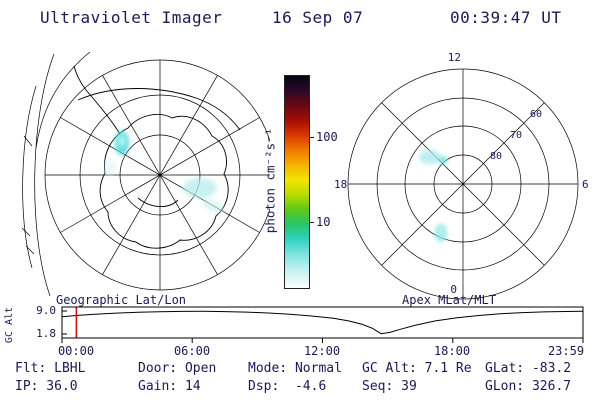  What do you see at coordinates (389, 386) in the screenshot?
I see `status-seq: Seq: 39` at bounding box center [389, 386].